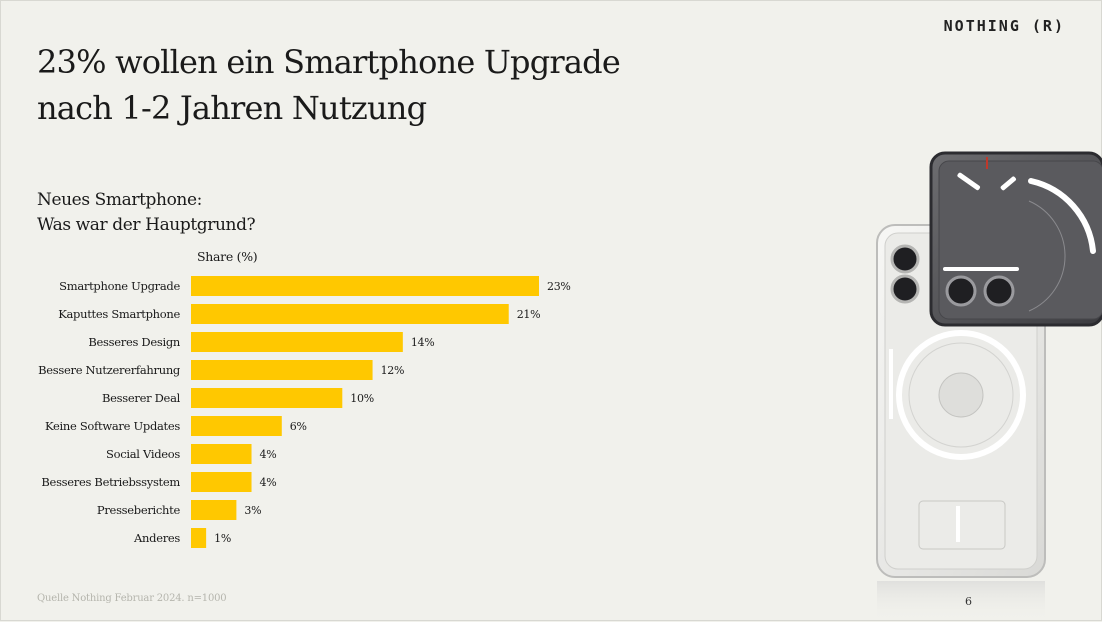 This screenshot has height=622, width=1102. I want to click on value-label: 23%, so click(559, 286).